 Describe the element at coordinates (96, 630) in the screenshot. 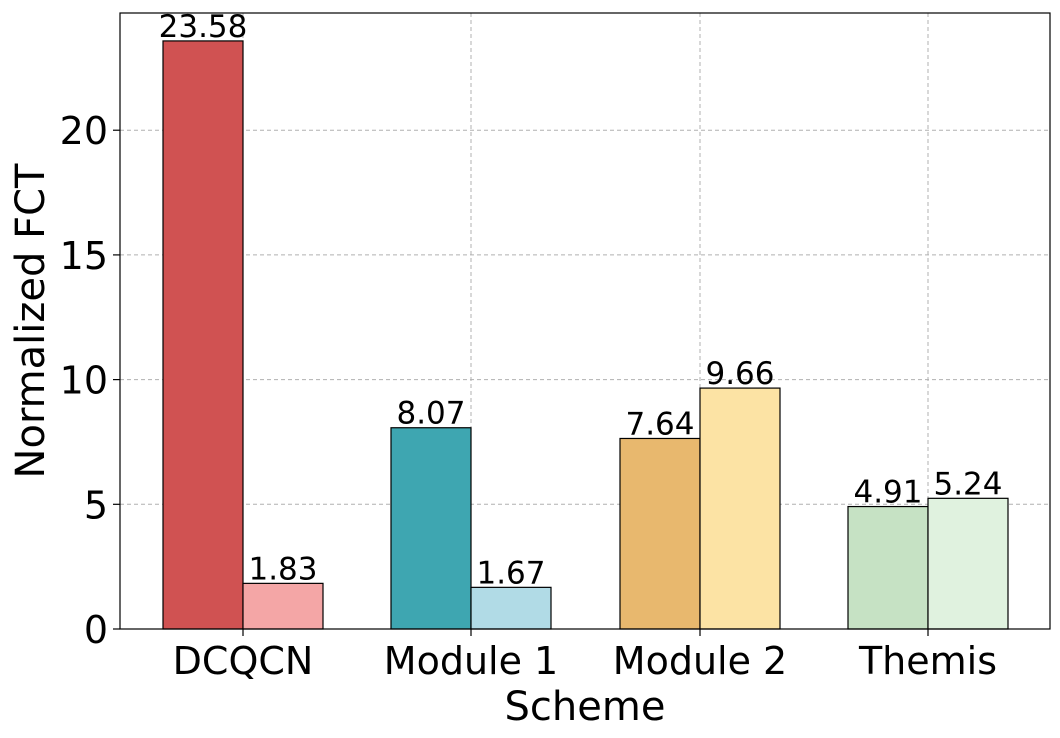

I see `y-tick-label: 0` at that location.